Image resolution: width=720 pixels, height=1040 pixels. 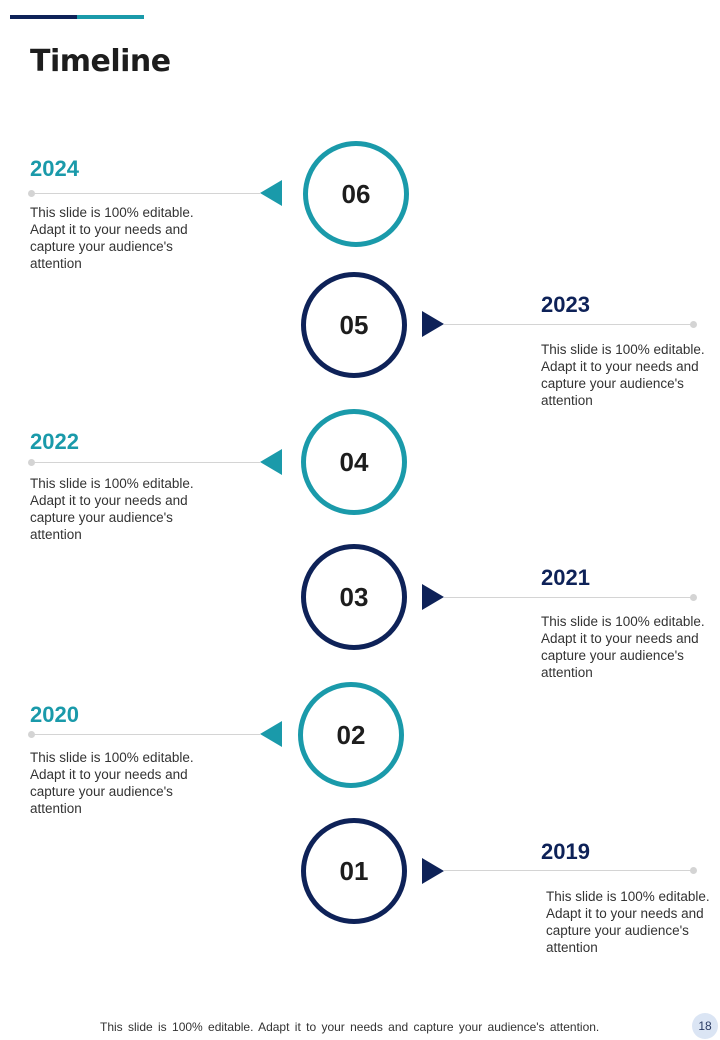 I want to click on milestone-number: 05, so click(x=354, y=324).